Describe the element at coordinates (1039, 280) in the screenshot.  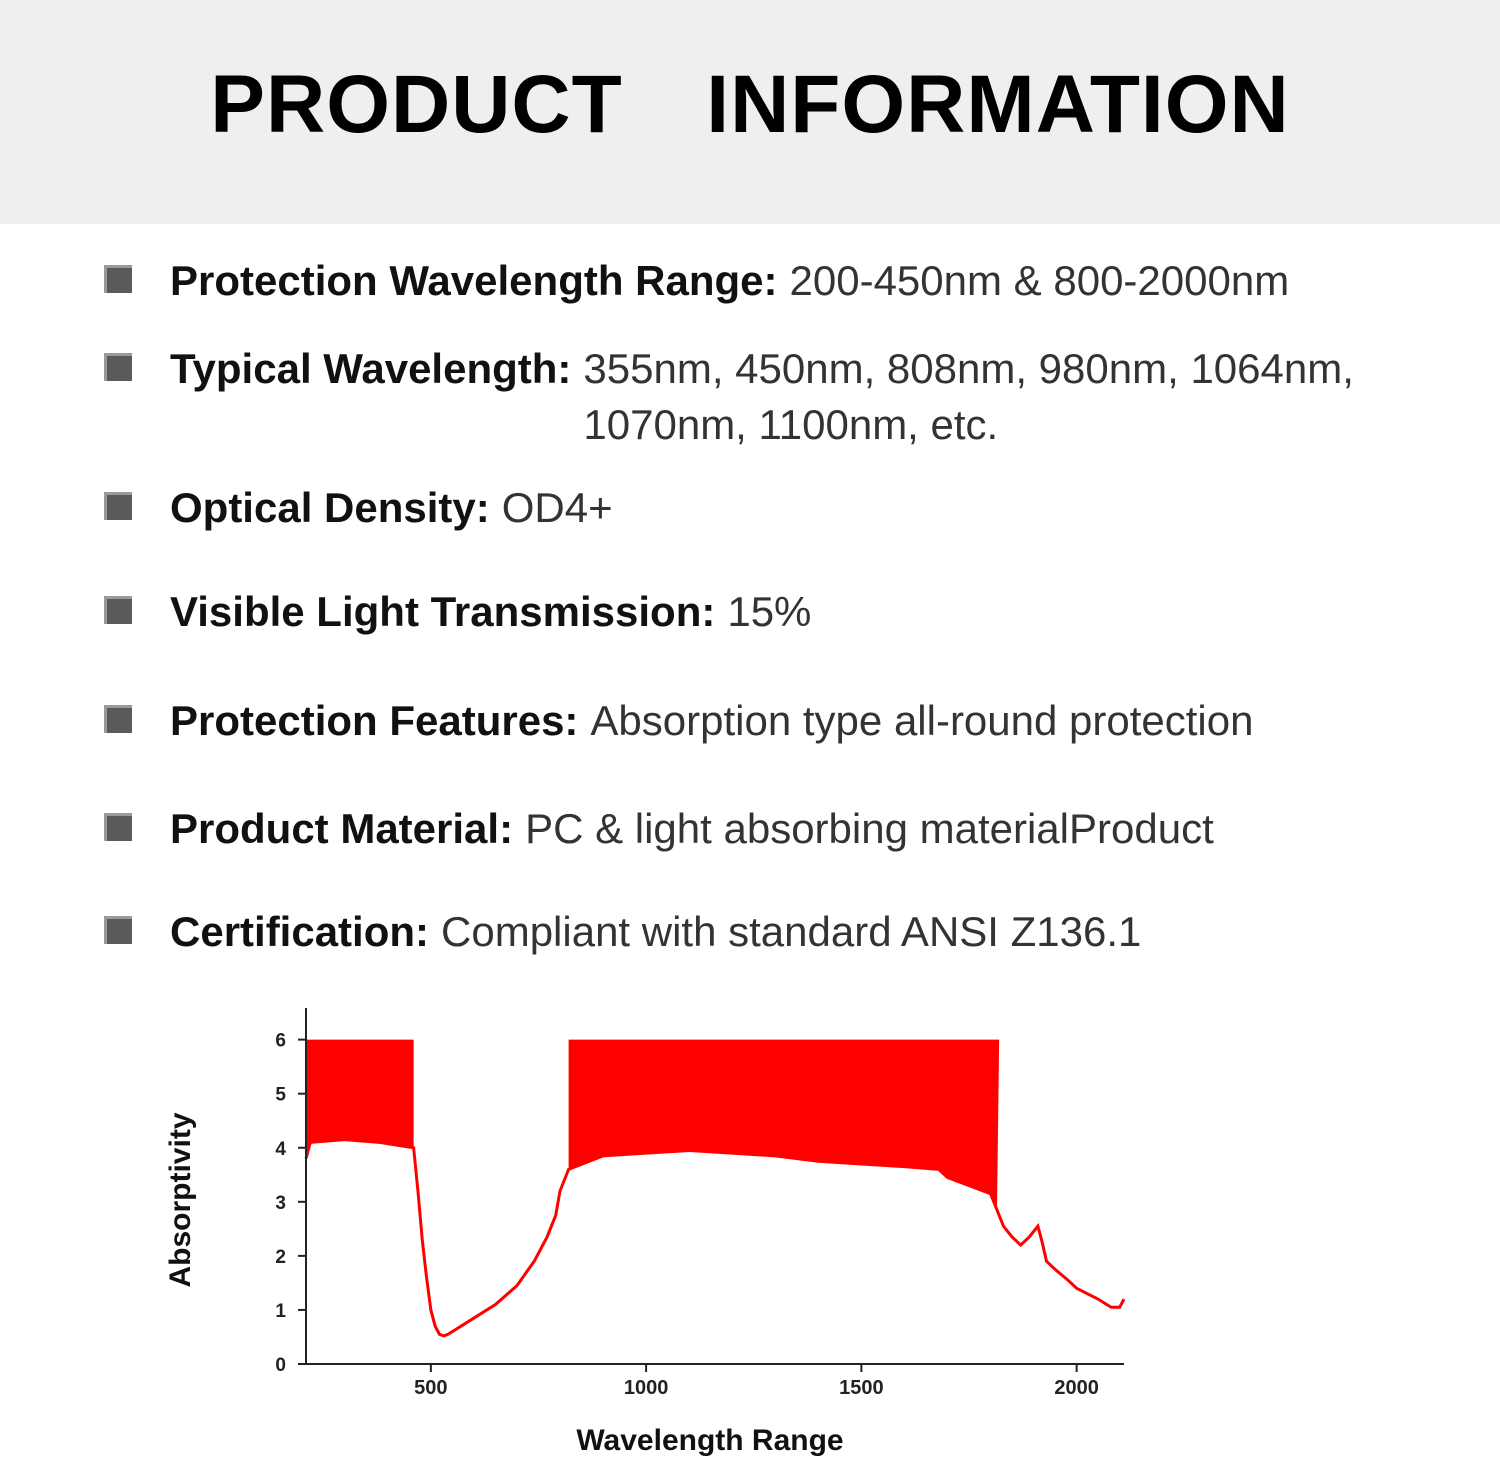
I see `spec-value: 200-450nm & 800-2000nm` at that location.